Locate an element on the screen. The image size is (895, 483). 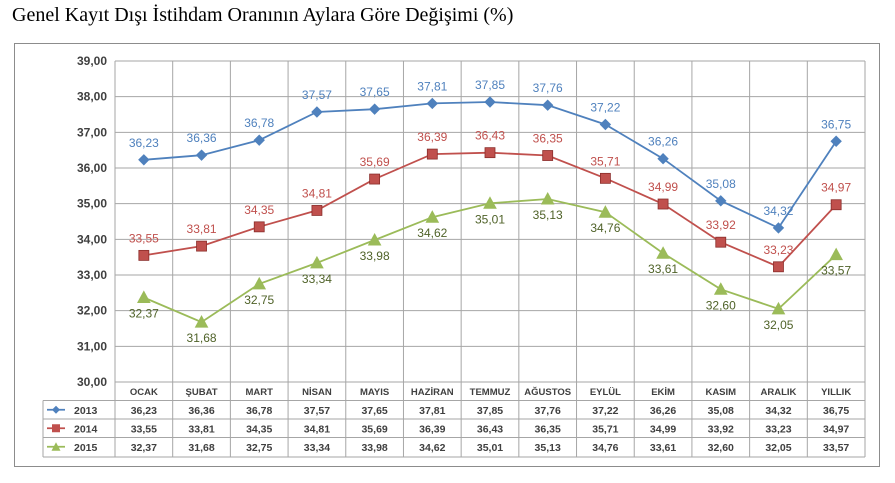
table-cell-2013: 37,81 is located at coordinates (432, 411).